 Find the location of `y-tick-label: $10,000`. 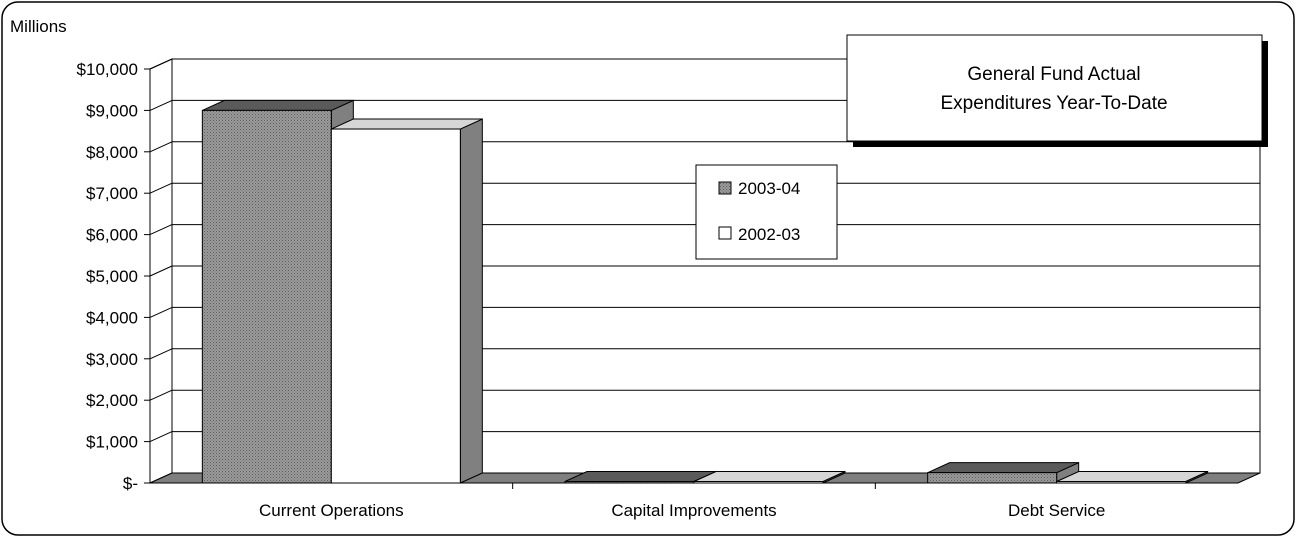

y-tick-label: $10,000 is located at coordinates (107, 69).